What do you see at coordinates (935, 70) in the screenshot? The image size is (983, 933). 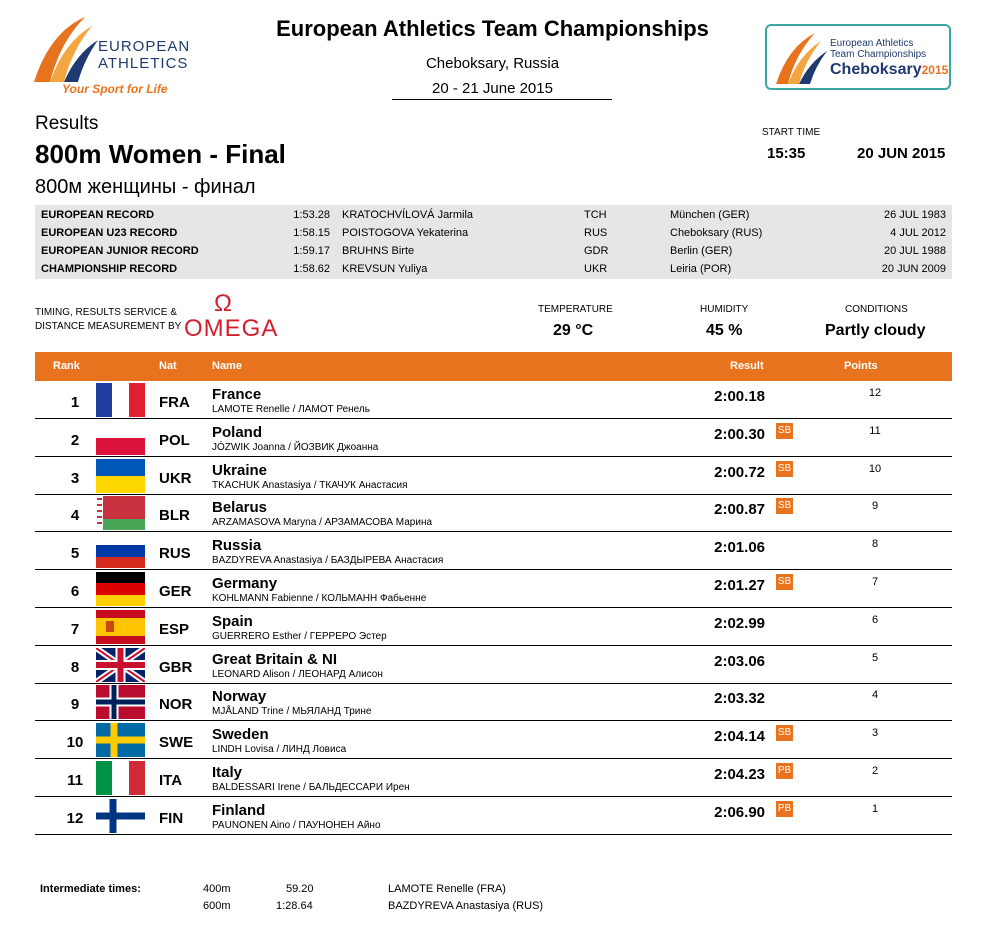 I see `champ-logo-year: 2015` at bounding box center [935, 70].